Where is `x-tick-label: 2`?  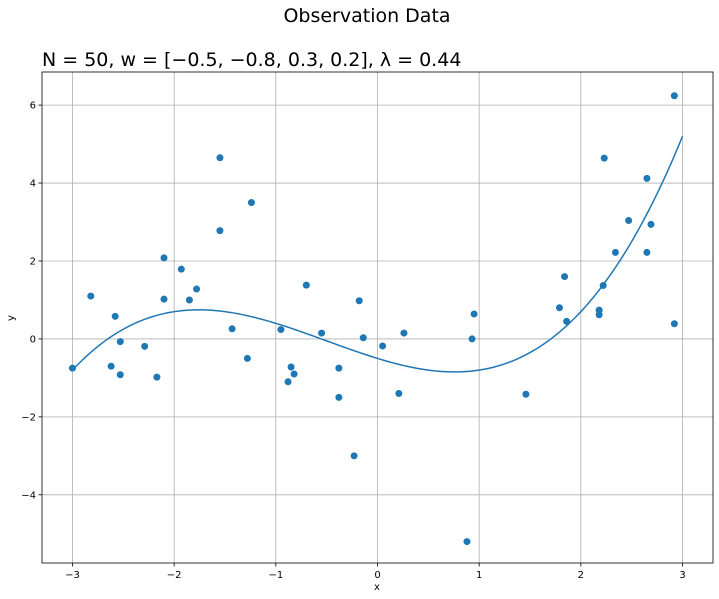
x-tick-label: 2 is located at coordinates (581, 575).